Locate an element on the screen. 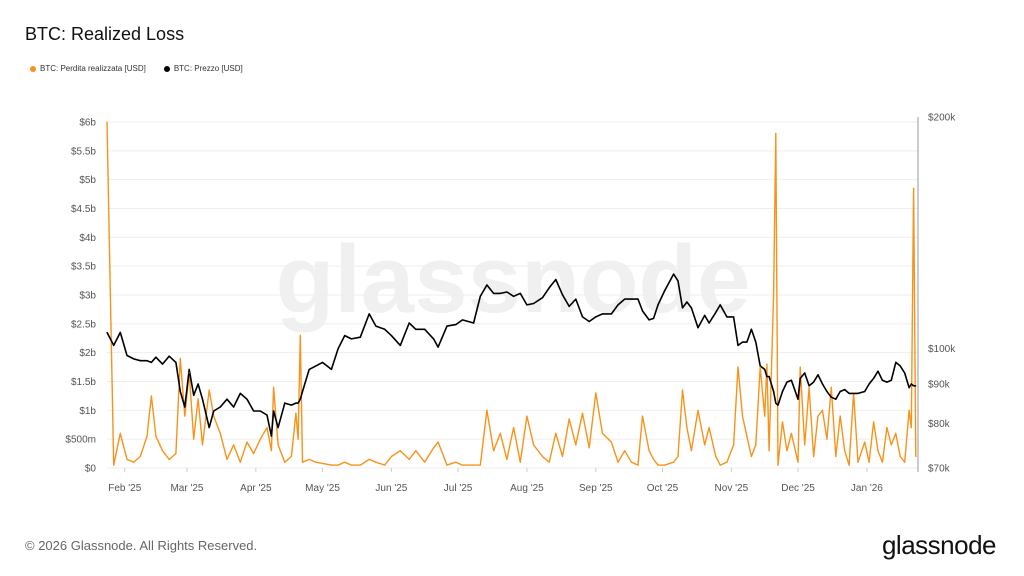 This screenshot has width=1024, height=576. x-tick-label: Jul '25 is located at coordinates (458, 488).